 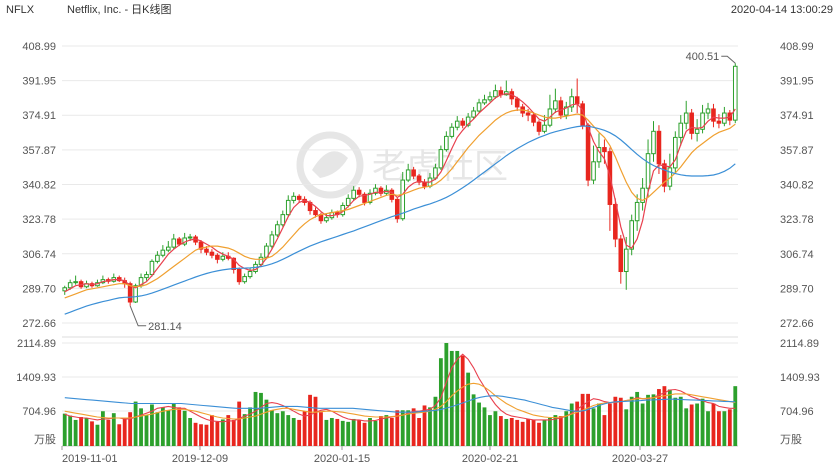 I want to click on price-tick-left: 408.99, so click(x=39, y=47).